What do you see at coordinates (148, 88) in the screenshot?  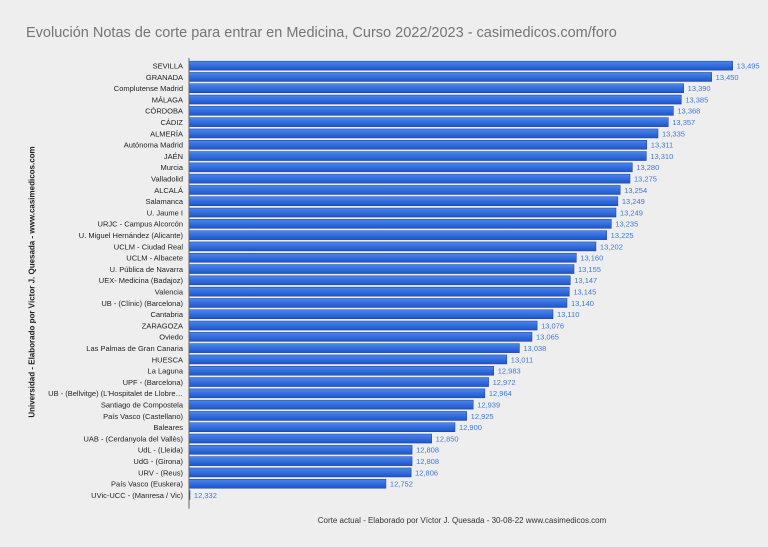 I see `category-label: Complutense Madrid` at bounding box center [148, 88].